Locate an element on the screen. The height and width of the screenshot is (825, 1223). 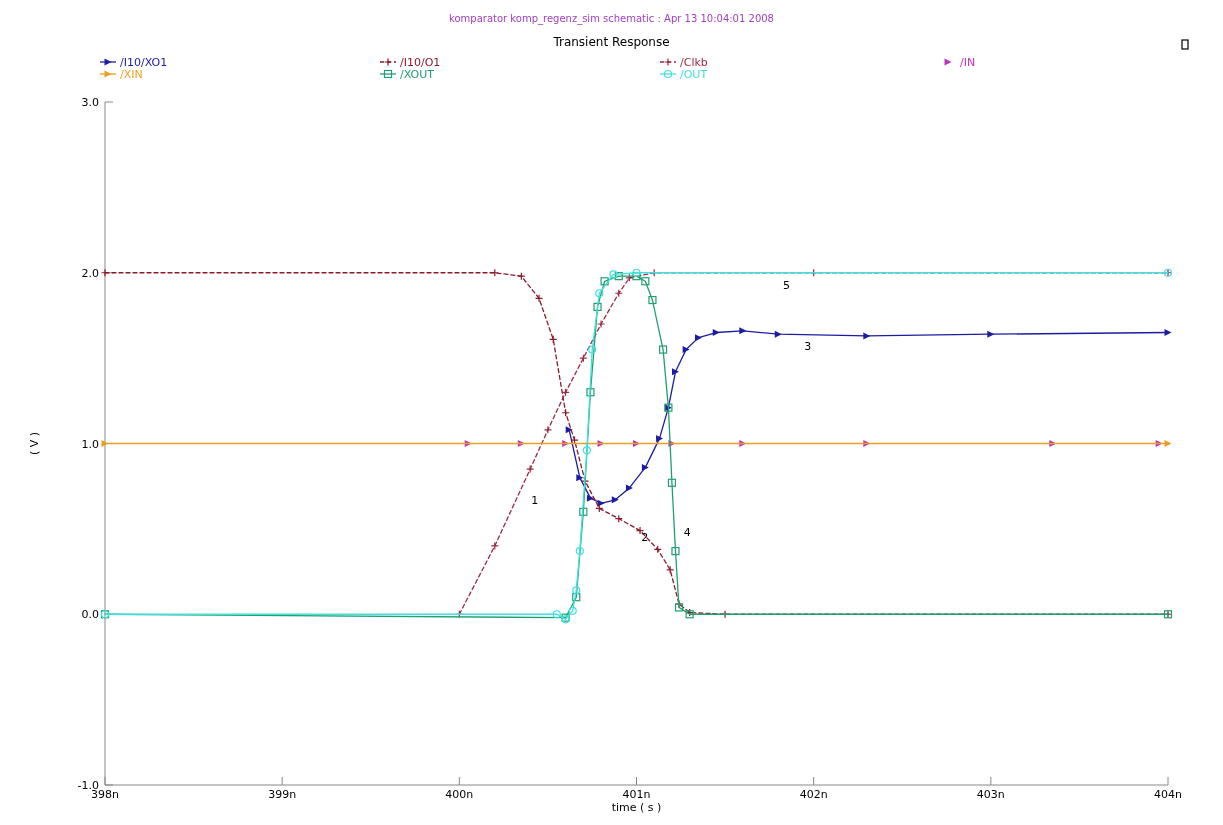
chart-subtitle: komparator komp_regenz_sim schematic : Apr 13 10:04:01 2008 is located at coordinates (611, 19).